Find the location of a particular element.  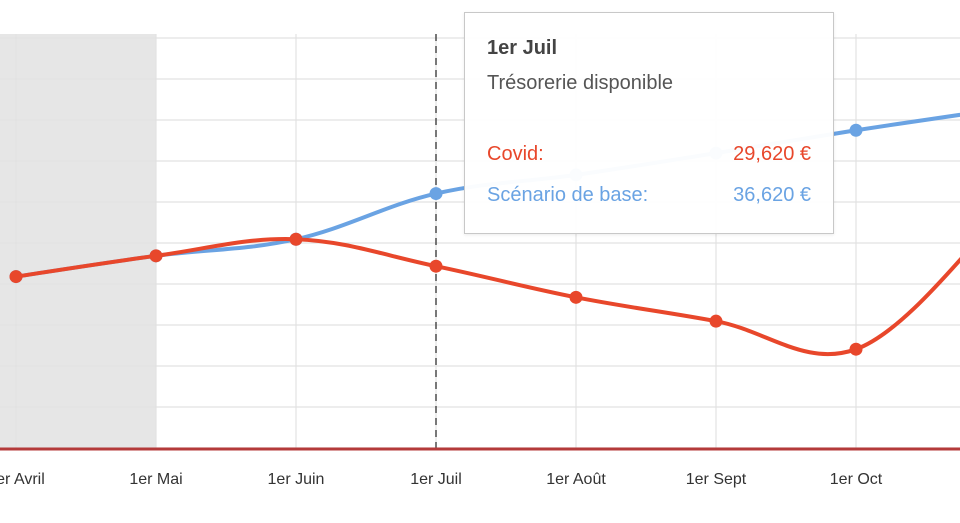

x-tick-label: 1er Août is located at coordinates (576, 479).